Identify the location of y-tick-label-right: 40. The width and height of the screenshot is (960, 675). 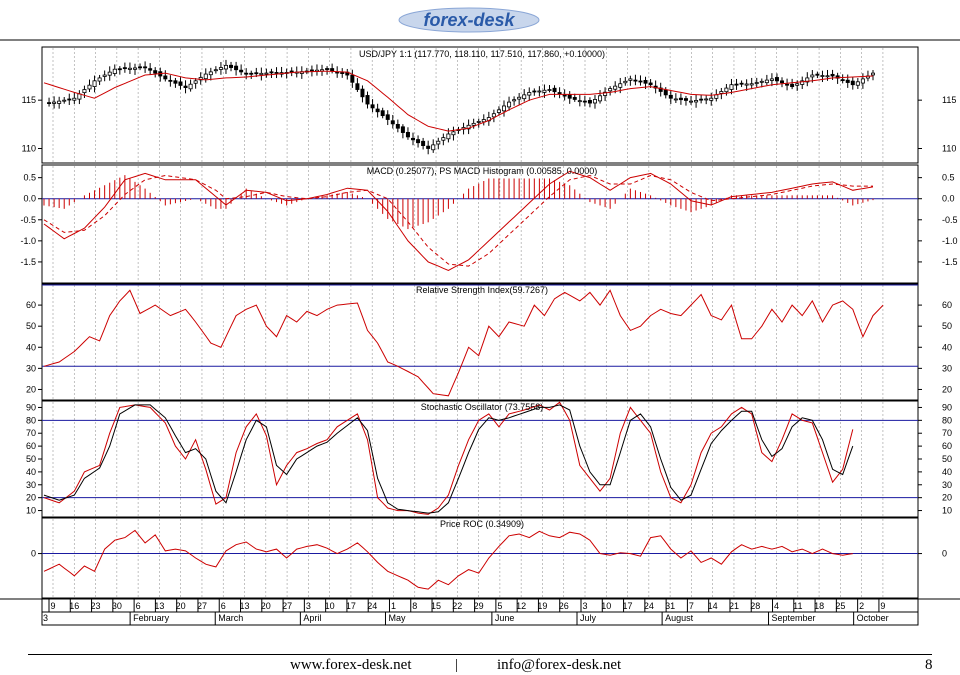
(947, 472).